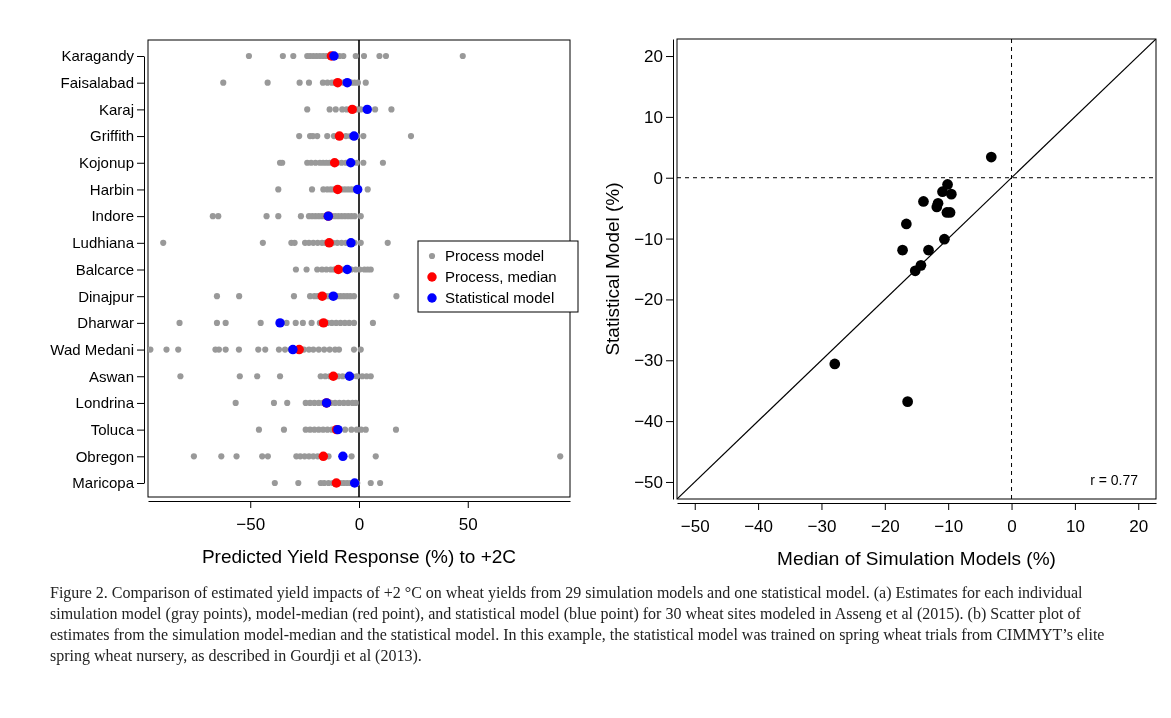  What do you see at coordinates (822, 526) in the screenshot?
I see `x-tick-label: −30` at bounding box center [822, 526].